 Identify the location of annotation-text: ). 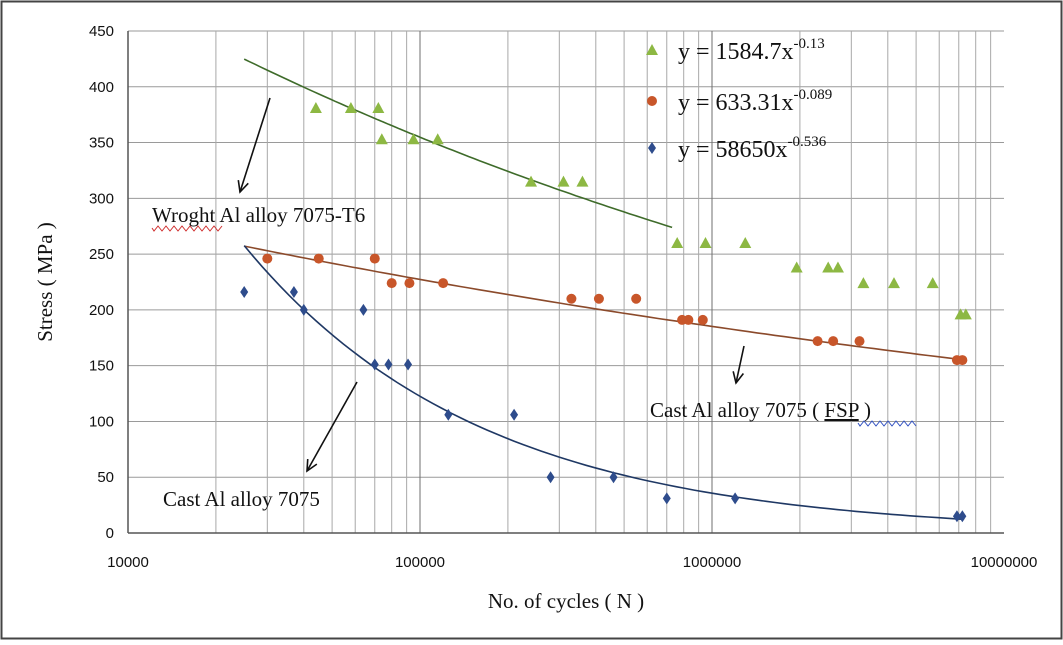
(865, 410).